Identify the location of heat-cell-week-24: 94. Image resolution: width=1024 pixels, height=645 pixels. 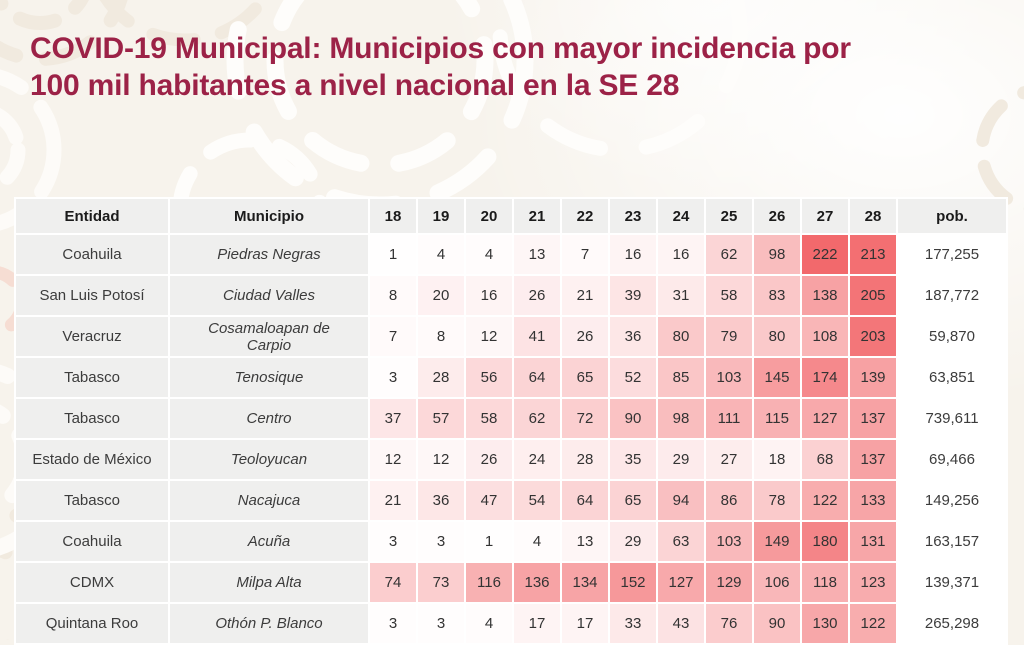
(681, 500).